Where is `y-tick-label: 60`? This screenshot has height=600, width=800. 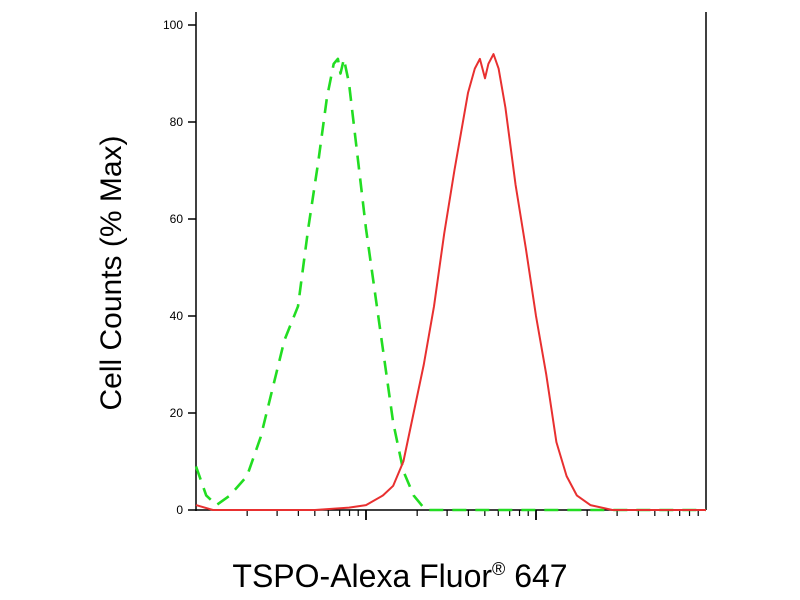
y-tick-label: 60 is located at coordinates (177, 219).